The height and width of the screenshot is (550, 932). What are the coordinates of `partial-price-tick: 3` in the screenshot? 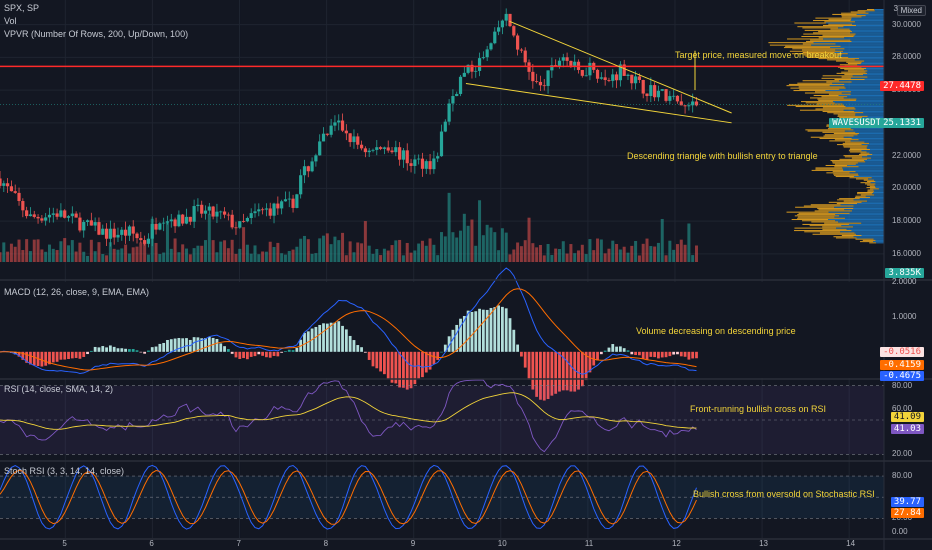 It's located at (896, 8).